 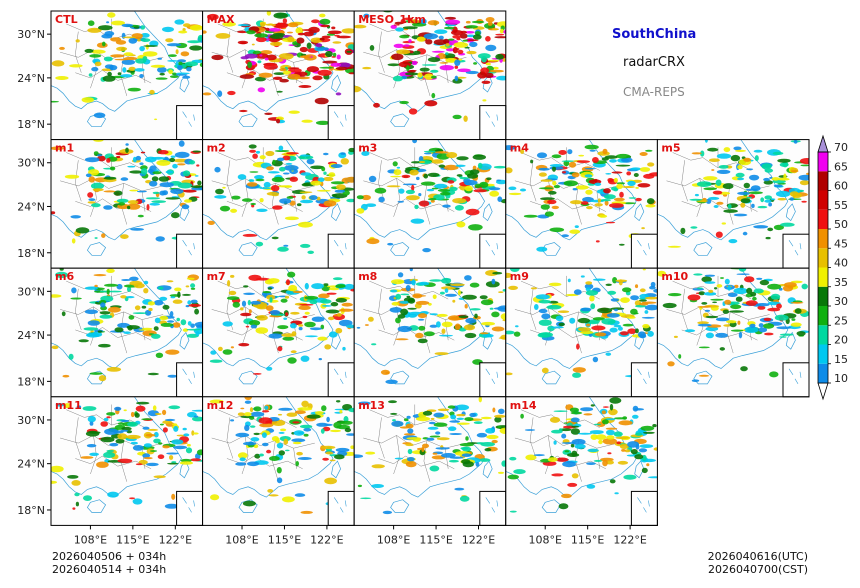 I want to click on map-panel-m2: m2, so click(x=278, y=204).